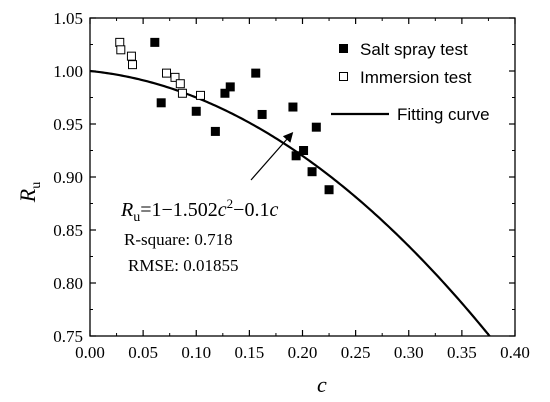 The image size is (550, 402). I want to click on x-tick-label: 0.40, so click(515, 352).